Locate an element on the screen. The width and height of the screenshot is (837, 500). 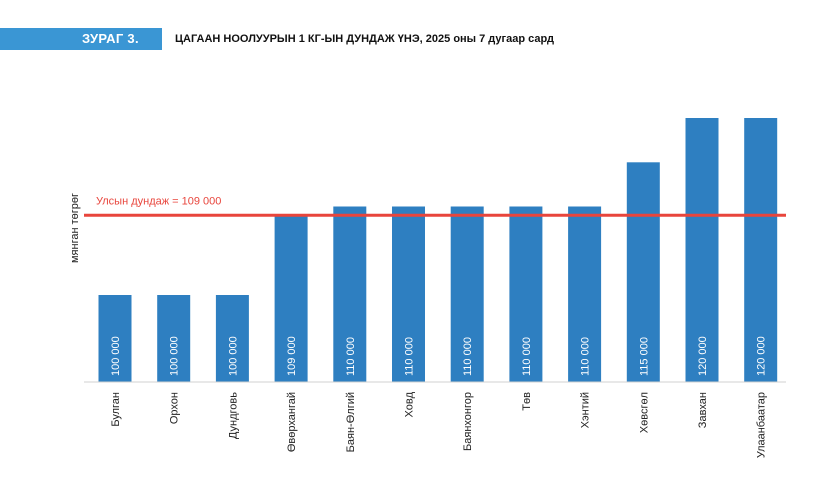
x-tick-label-category-11: Улаанбаатар is located at coordinates (762, 425).